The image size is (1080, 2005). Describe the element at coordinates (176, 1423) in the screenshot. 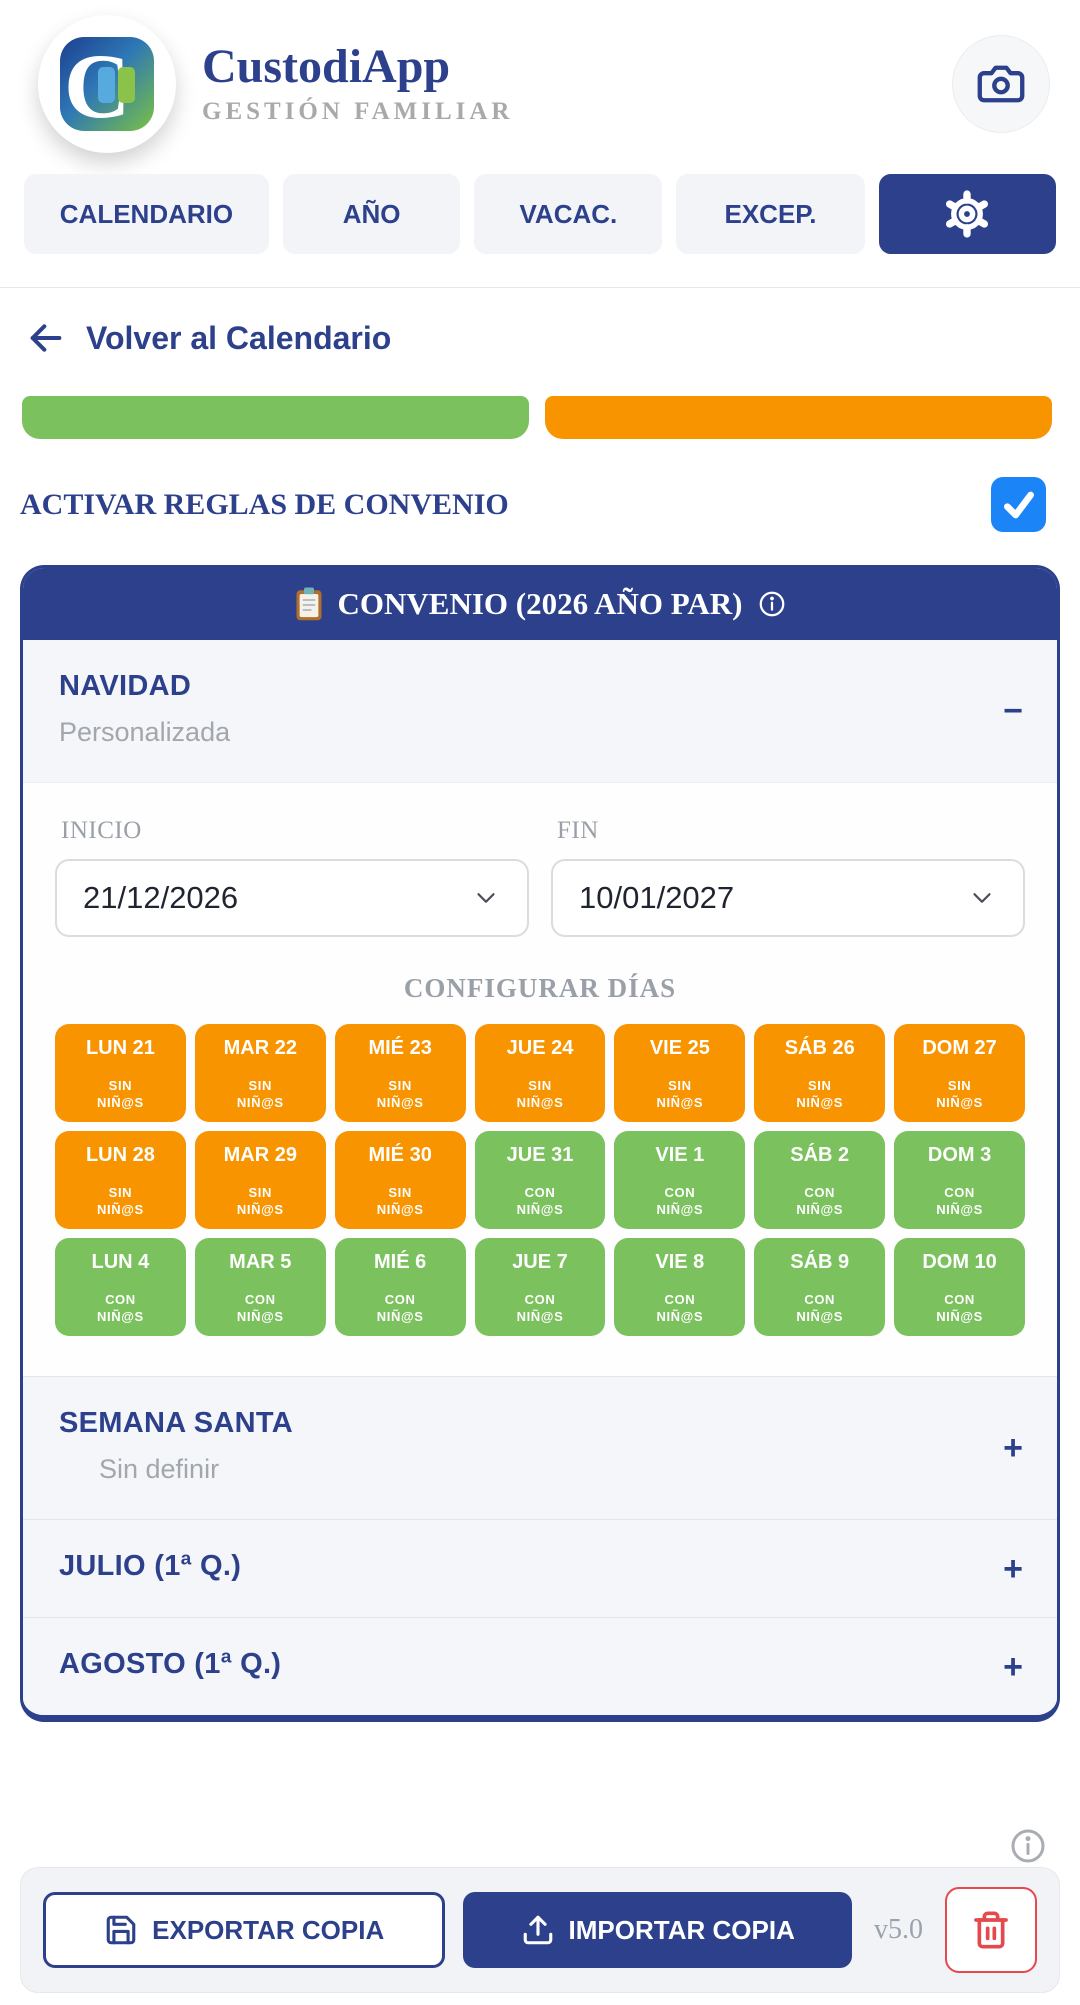

I see `section-semana-santa-title: SEMANA SANTA` at that location.